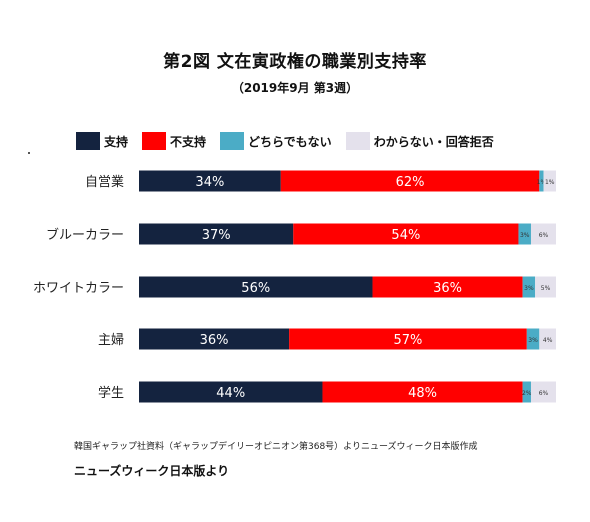  I want to click on data-label: 62%, so click(410, 182).